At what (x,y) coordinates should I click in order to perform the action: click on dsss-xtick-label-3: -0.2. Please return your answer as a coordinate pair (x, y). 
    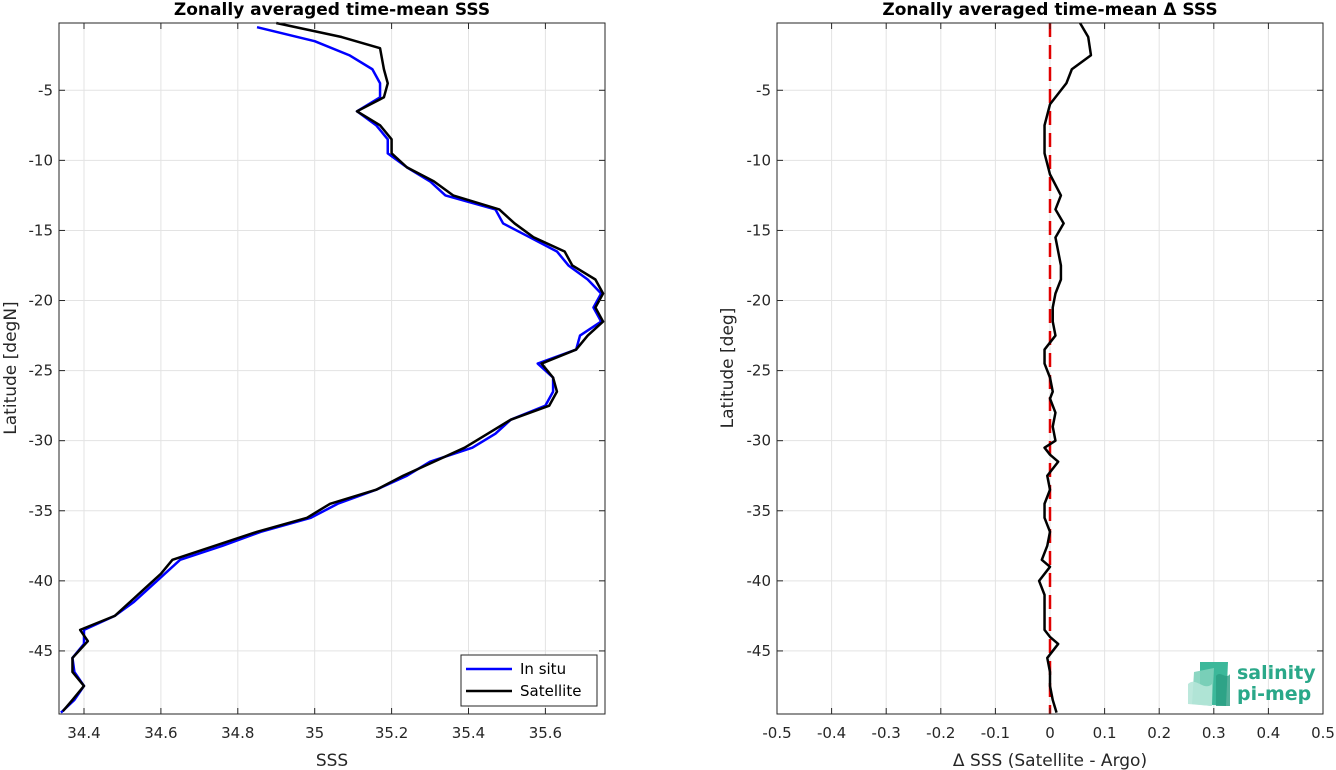
    Looking at the image, I should click on (940, 733).